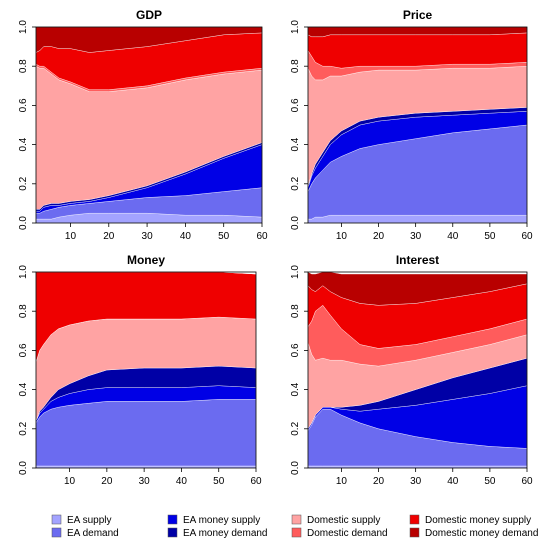  Describe the element at coordinates (418, 15) in the screenshot. I see `panel-title: Price` at that location.